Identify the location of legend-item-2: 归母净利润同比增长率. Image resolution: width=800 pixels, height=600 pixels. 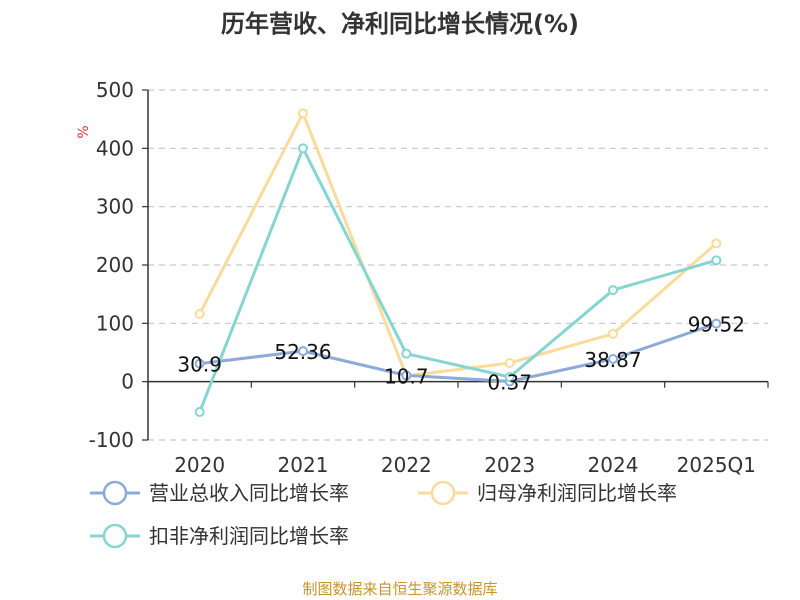
(547, 493).